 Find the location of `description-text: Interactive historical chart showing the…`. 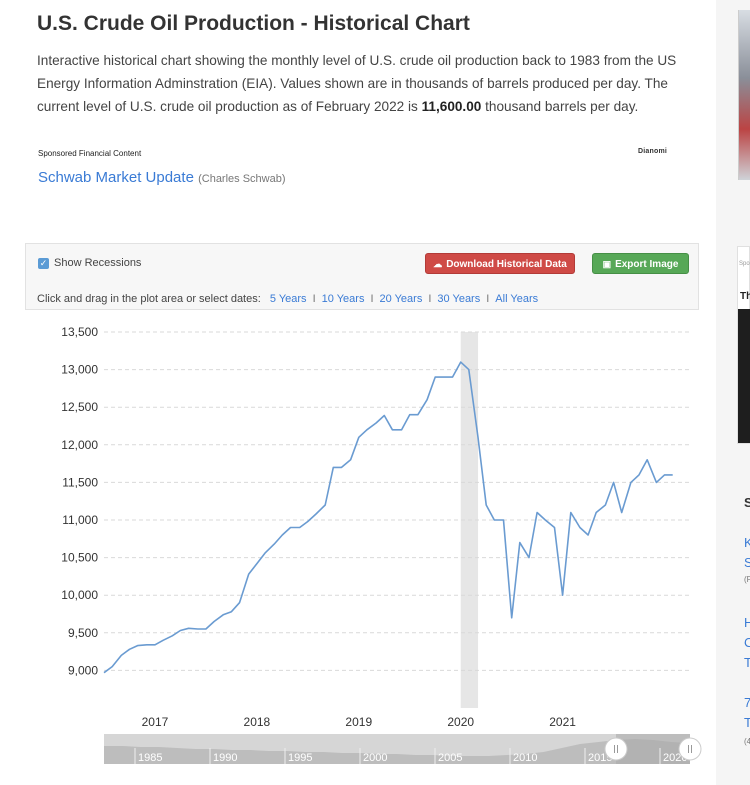

description-text: Interactive historical chart showing the… is located at coordinates (357, 83).